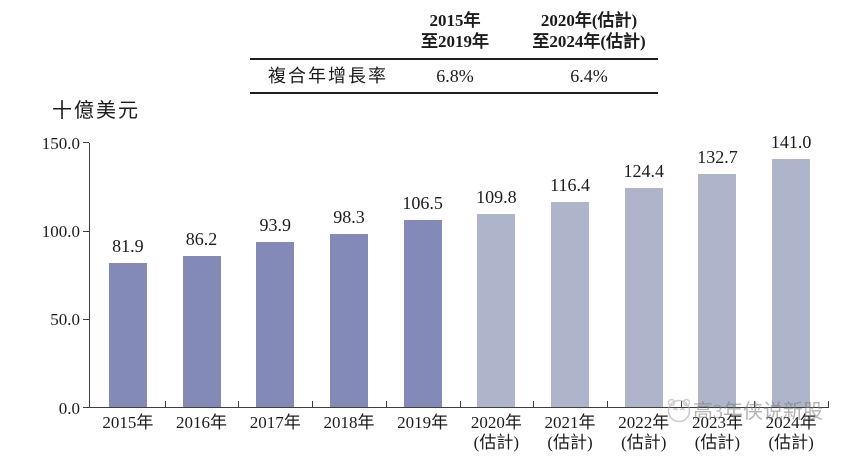 The width and height of the screenshot is (856, 464). I want to click on cagr-table-header-row: 2015年 至2019年 2020年(估計) 至2024年(估計), so click(454, 31).